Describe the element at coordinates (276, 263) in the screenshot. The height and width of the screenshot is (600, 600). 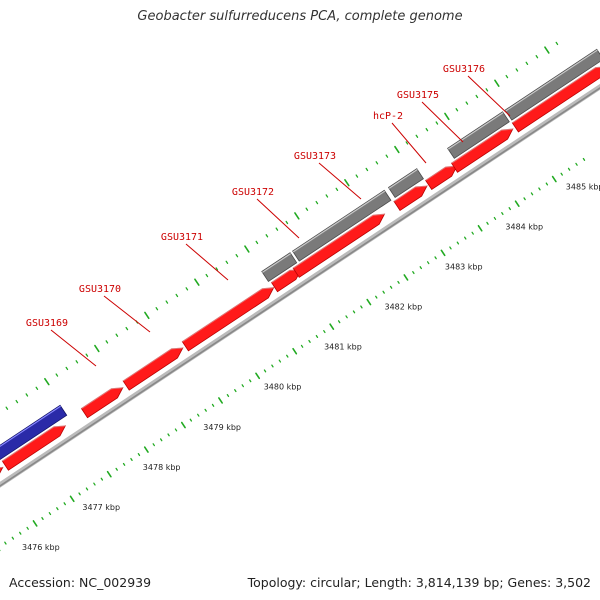
I see `gray-feature-3-highlight` at that location.